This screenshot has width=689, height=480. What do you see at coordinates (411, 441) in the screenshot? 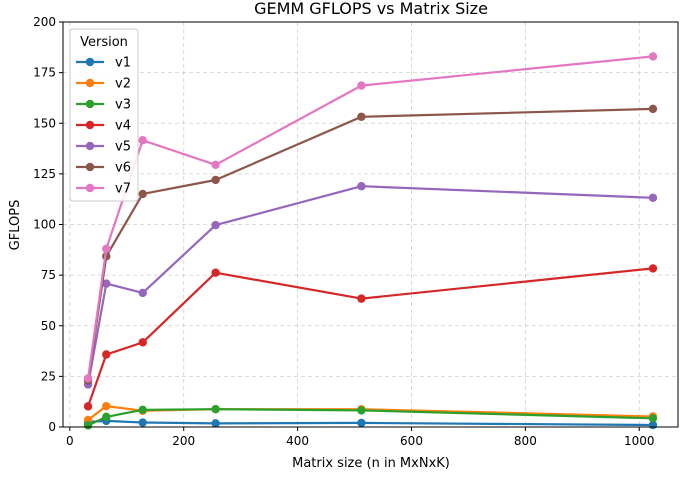
I see `x-tick-label: 600` at bounding box center [411, 441].